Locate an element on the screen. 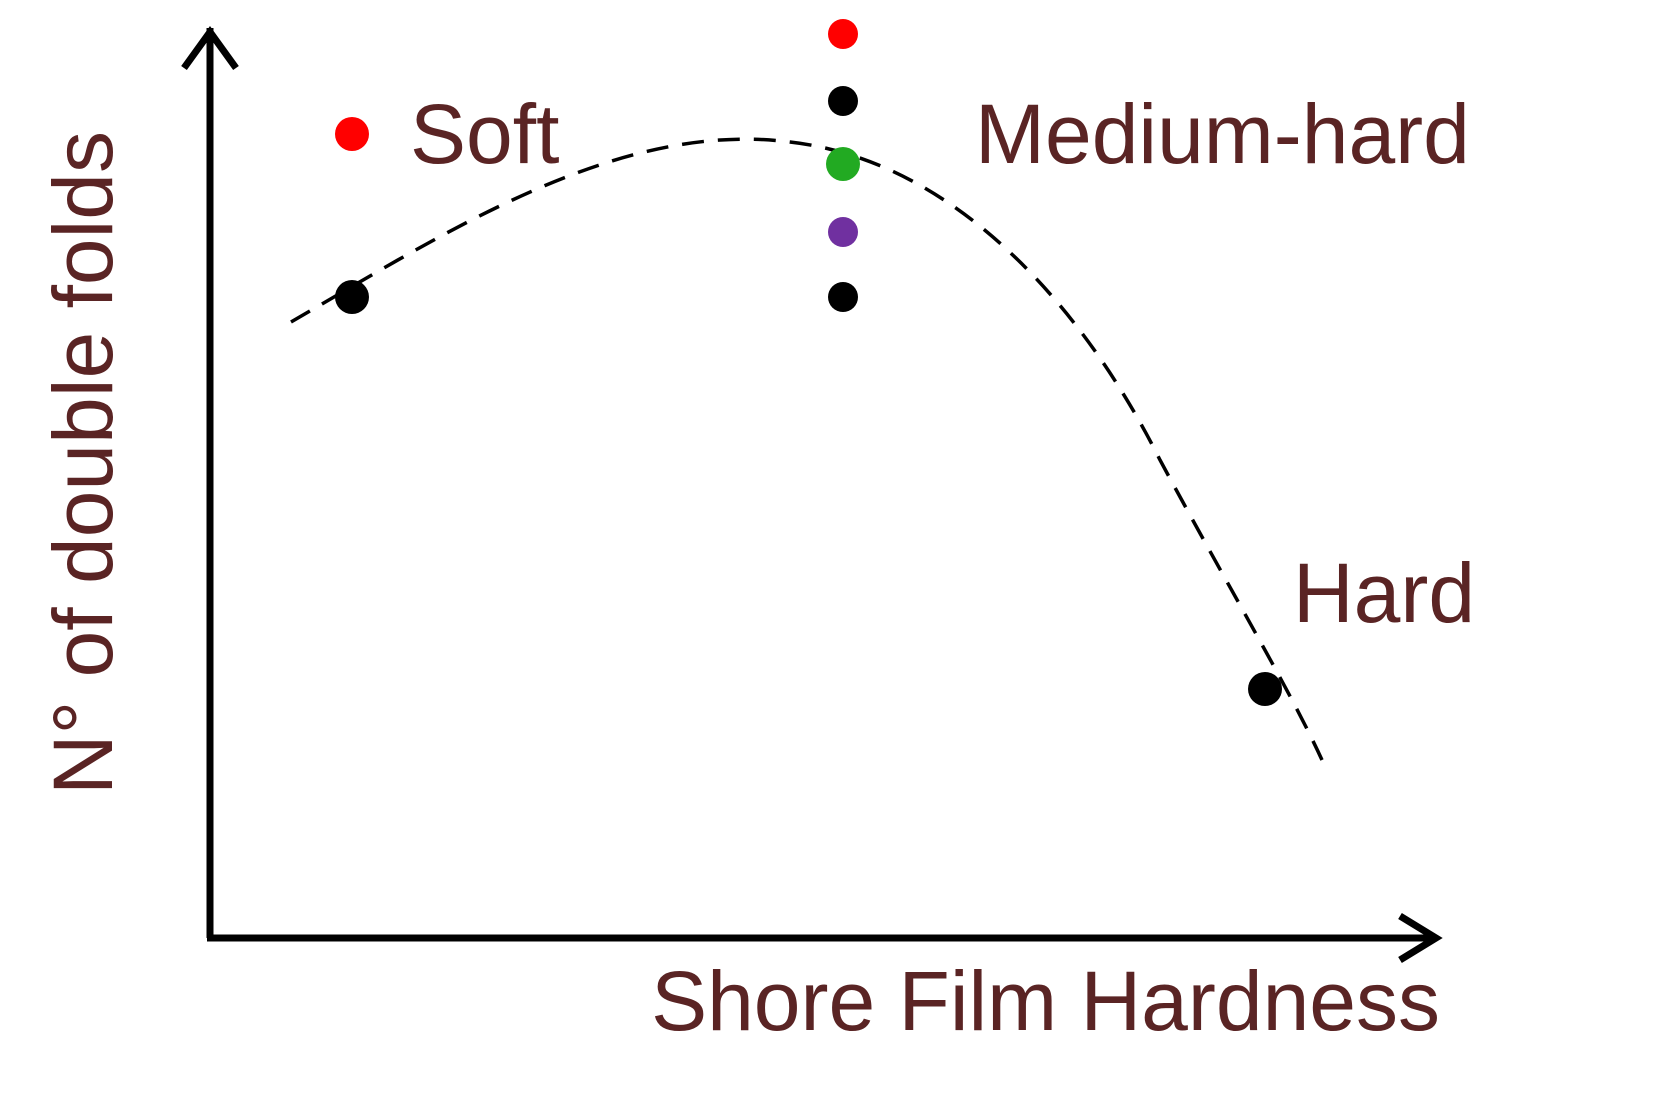 Image resolution: width=1654 pixels, height=1102 pixels. x-axis-label: Shore Film Hardness is located at coordinates (1045, 1001).